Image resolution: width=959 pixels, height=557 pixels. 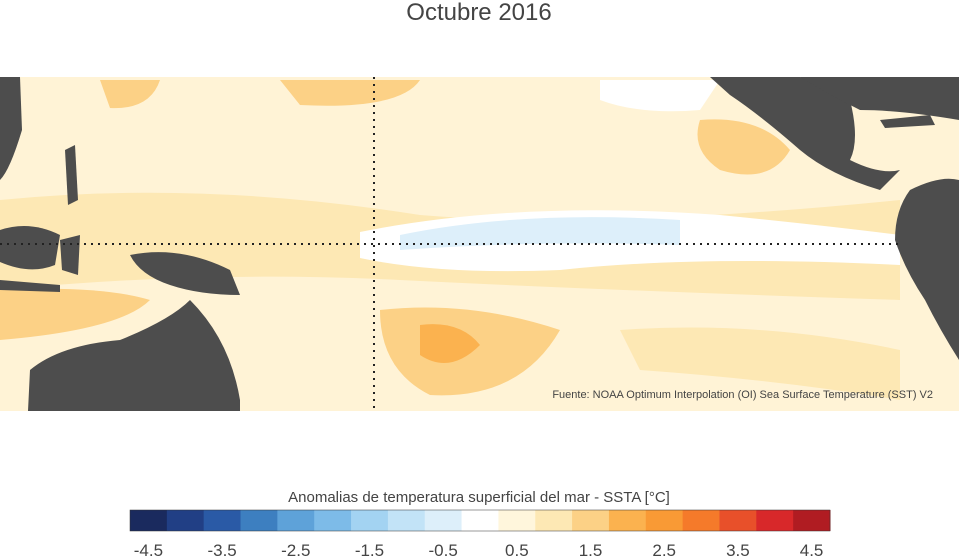 I want to click on colorbar-tick-label: 2.5, so click(x=664, y=549).